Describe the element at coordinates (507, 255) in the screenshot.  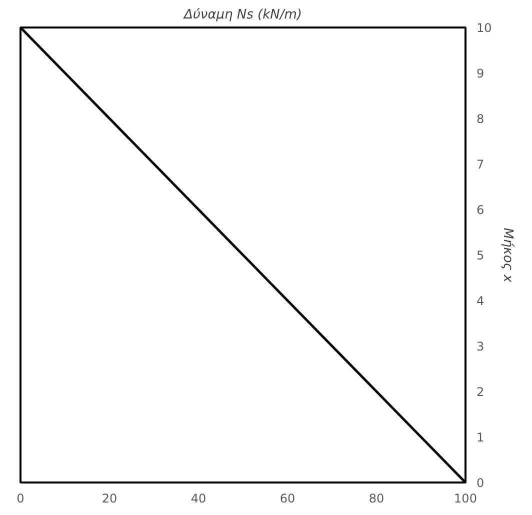
I see `y-axis-title: Μήκος x` at that location.